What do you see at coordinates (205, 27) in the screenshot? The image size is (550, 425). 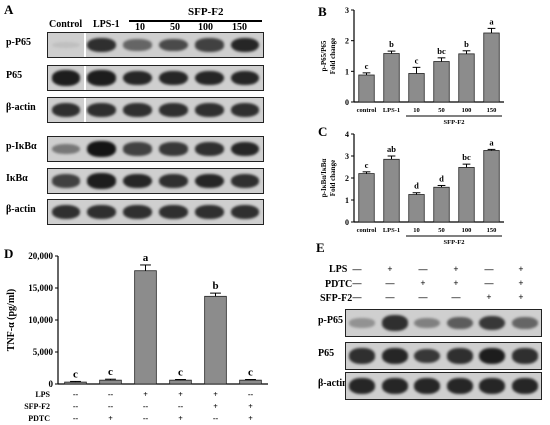 I see `dose-label: 100` at bounding box center [205, 27].